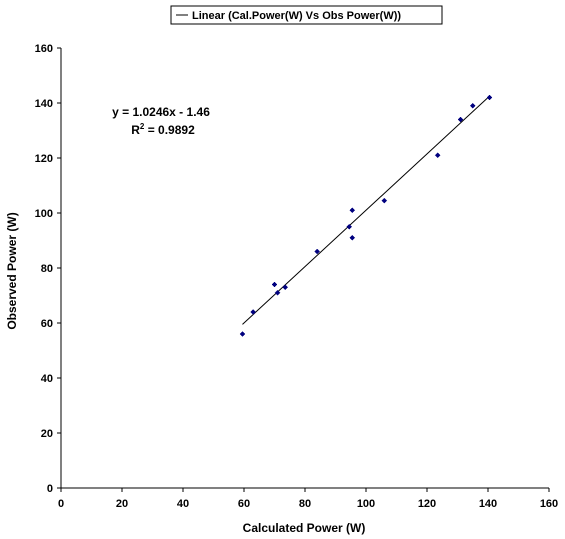 The image size is (565, 539). Describe the element at coordinates (161, 112) in the screenshot. I see `trendline-equation: y = 1.0246x - 1.46` at that location.